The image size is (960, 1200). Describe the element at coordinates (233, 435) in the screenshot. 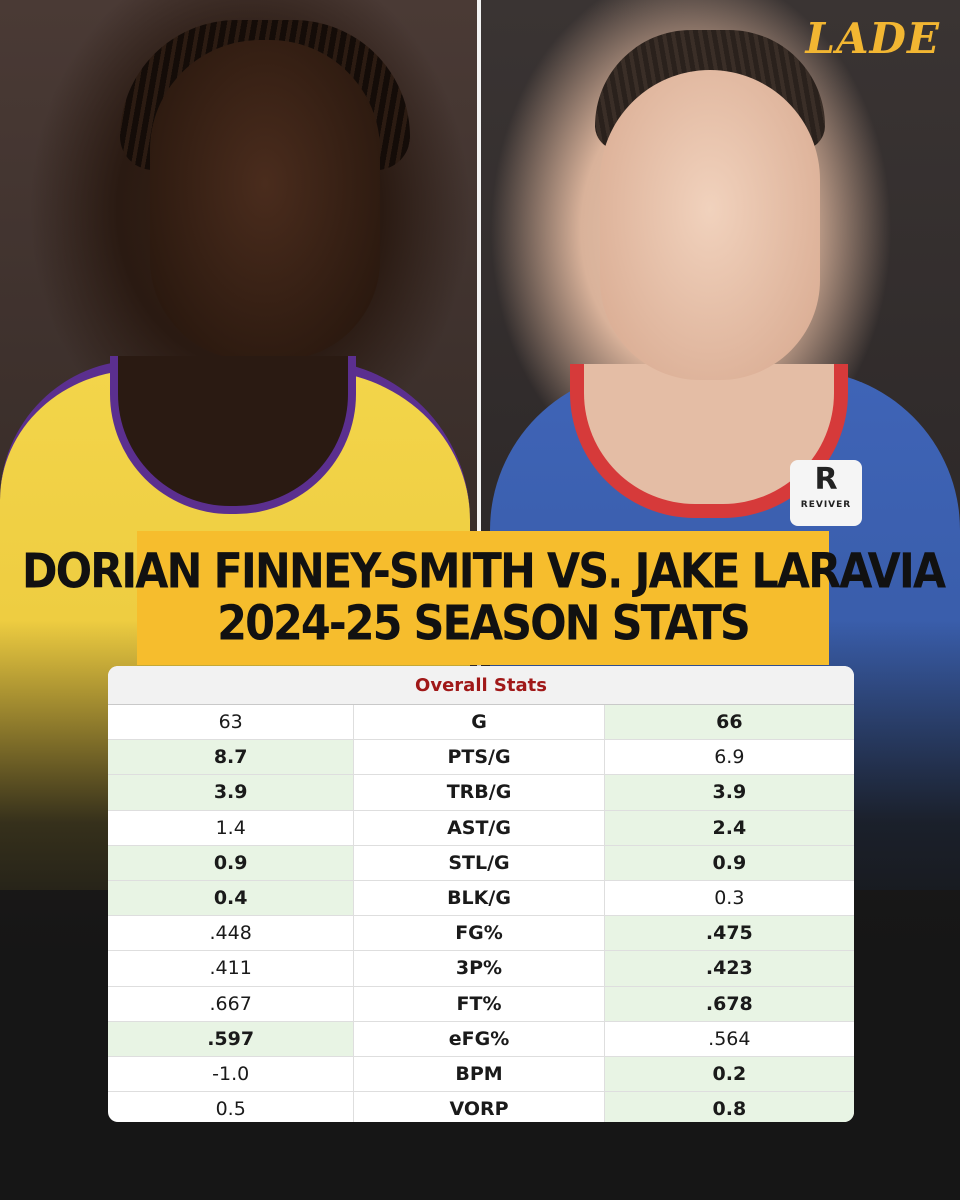

I see `jersey-neckline-left` at that location.